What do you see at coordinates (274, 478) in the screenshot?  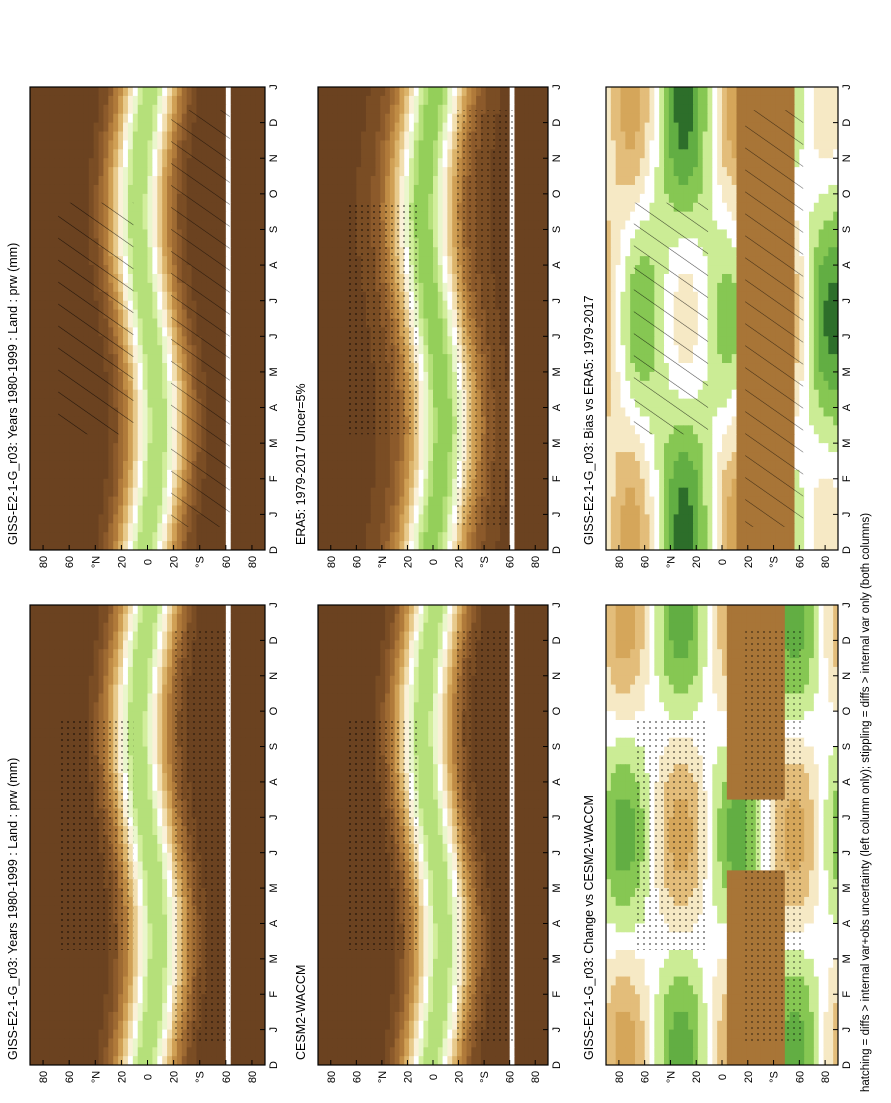 I see `month-tick-label: F` at bounding box center [274, 478].